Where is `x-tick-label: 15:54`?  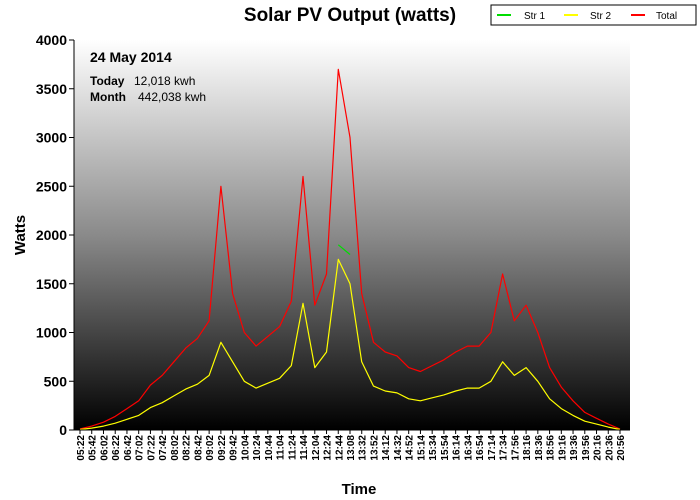 x-tick-label: 15:54 is located at coordinates (445, 448).